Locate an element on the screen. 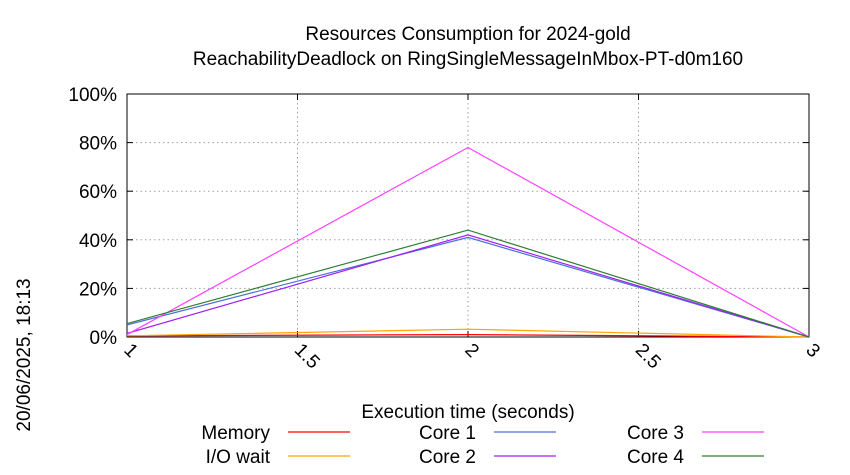  y-tick-label: 100% is located at coordinates (92, 95).